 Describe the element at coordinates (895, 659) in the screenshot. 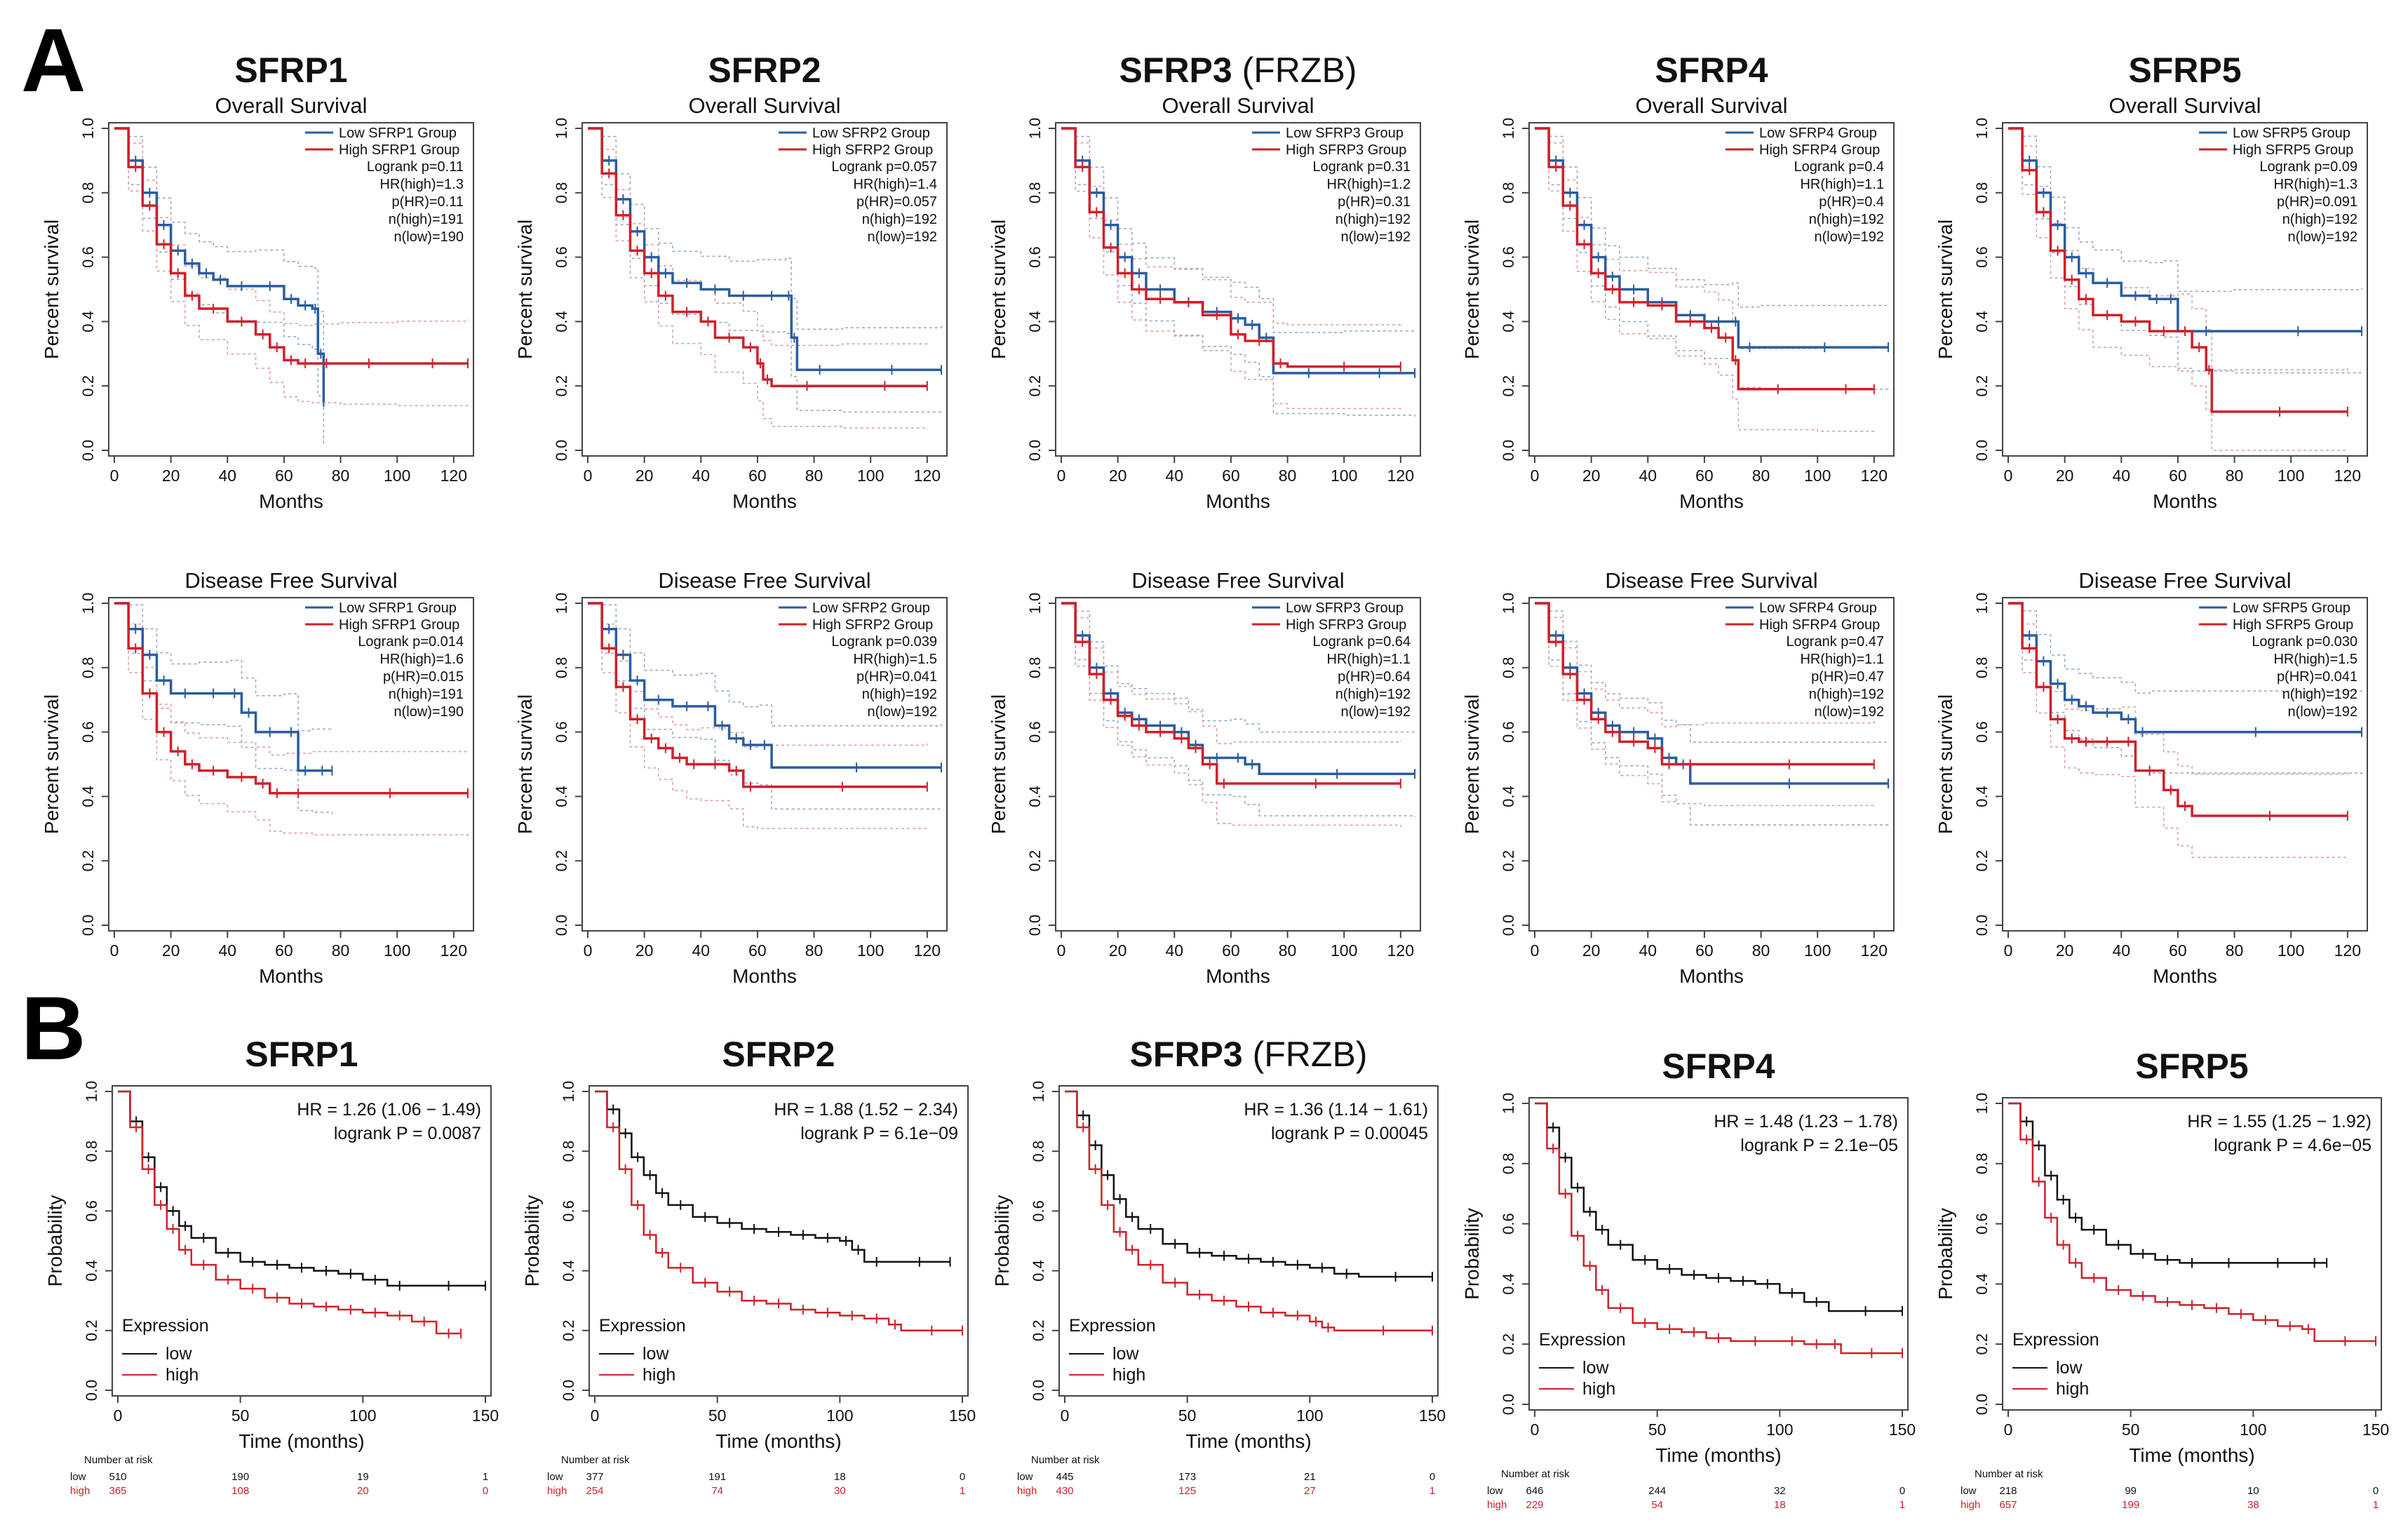

I see `stat-text: HR(high)=1.5` at that location.